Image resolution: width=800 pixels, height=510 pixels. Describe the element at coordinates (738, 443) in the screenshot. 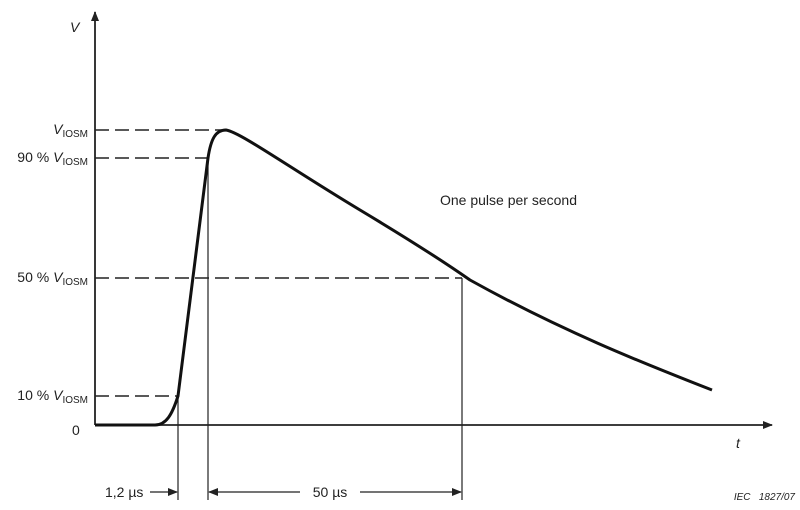

I see `x-axis-label: t` at that location.